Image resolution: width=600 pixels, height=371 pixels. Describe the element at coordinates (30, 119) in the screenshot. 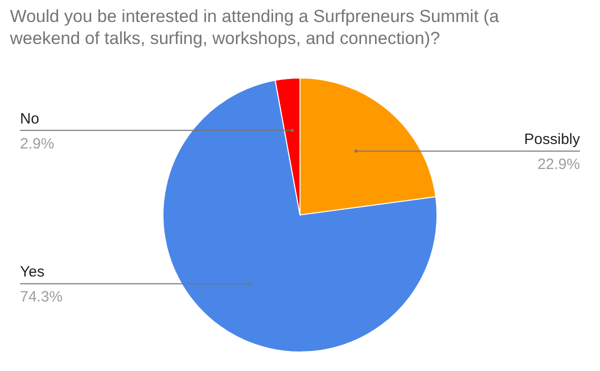

I see `slice-label: No` at that location.